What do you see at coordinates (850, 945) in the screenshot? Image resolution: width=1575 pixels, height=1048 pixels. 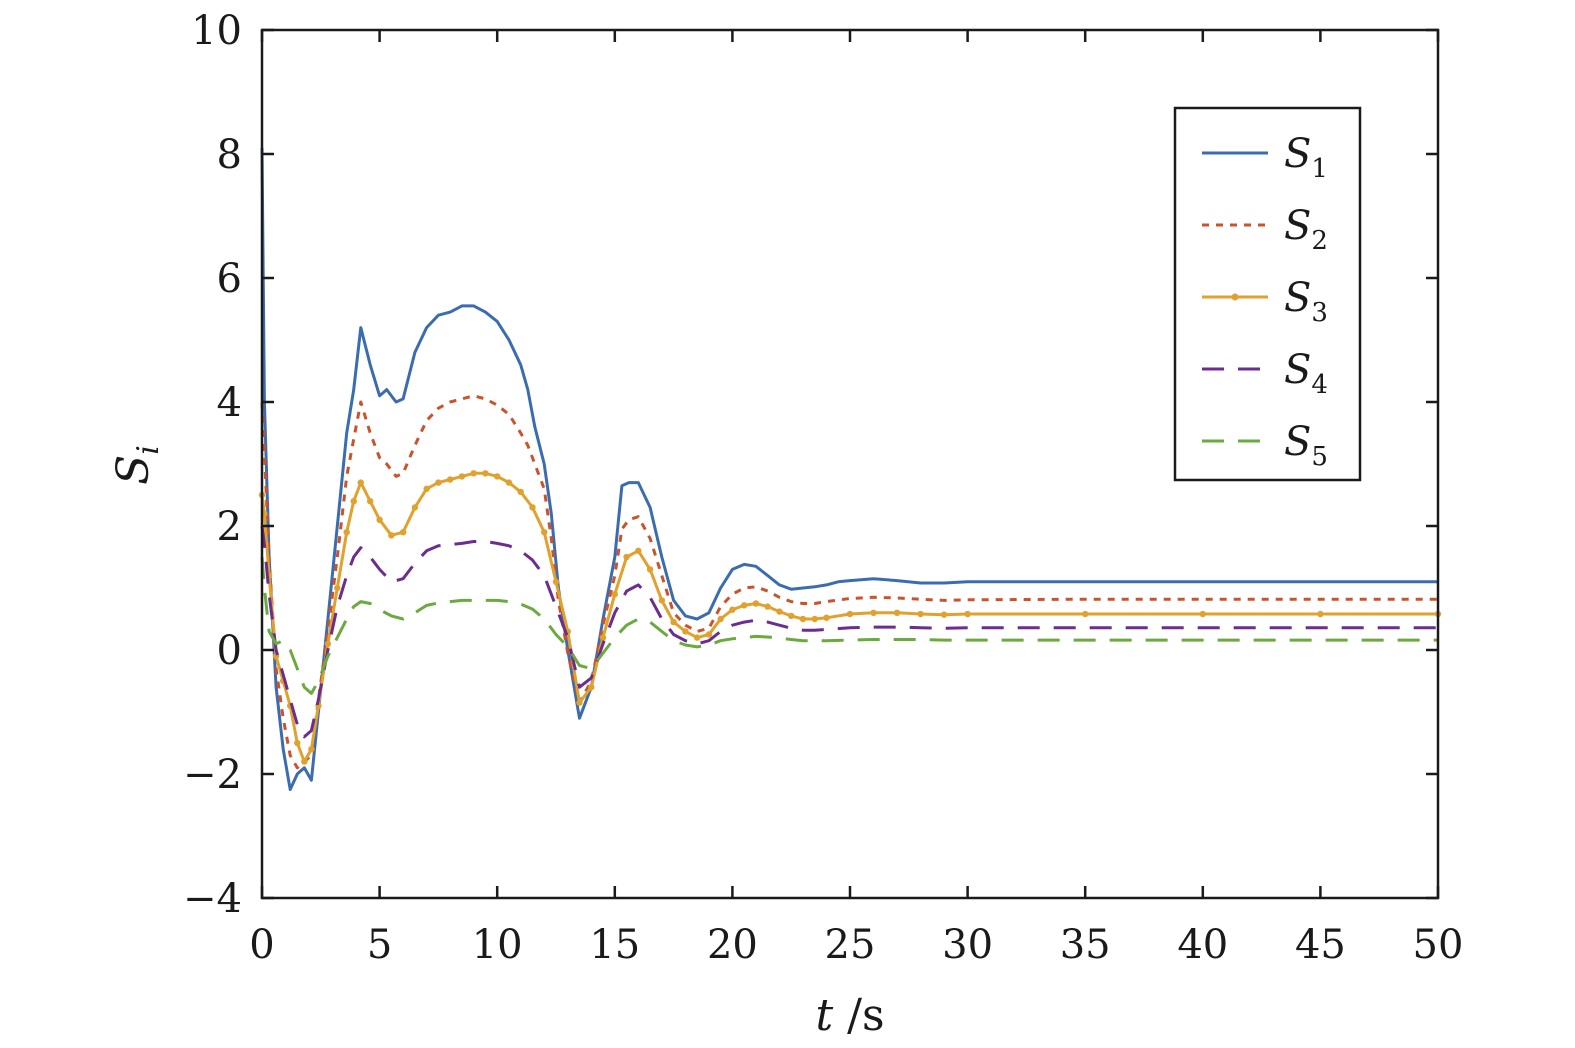 I see `x-tick-label: 25` at bounding box center [850, 945].